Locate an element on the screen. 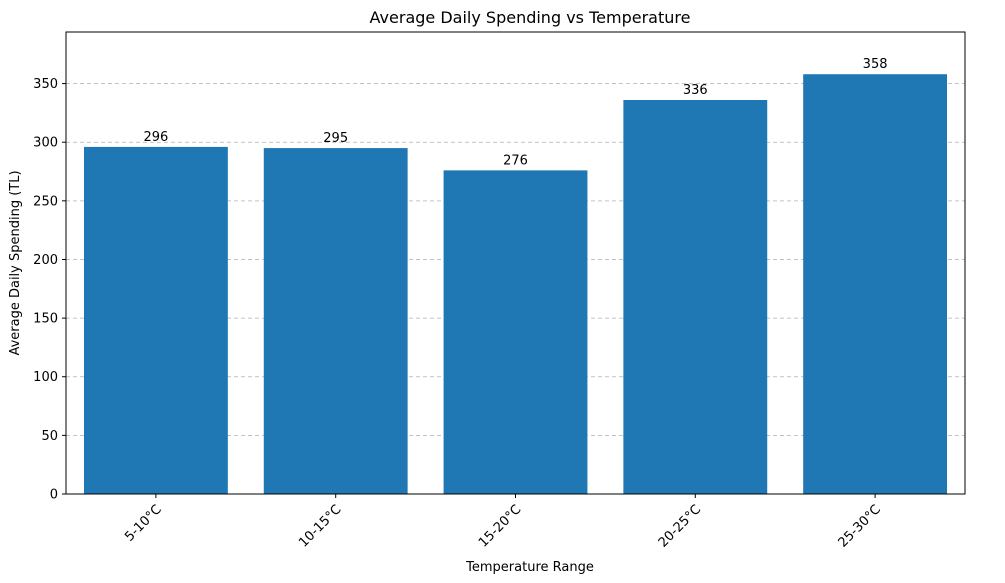 The image size is (1005, 583). y-tick-label: 200 is located at coordinates (45, 260).